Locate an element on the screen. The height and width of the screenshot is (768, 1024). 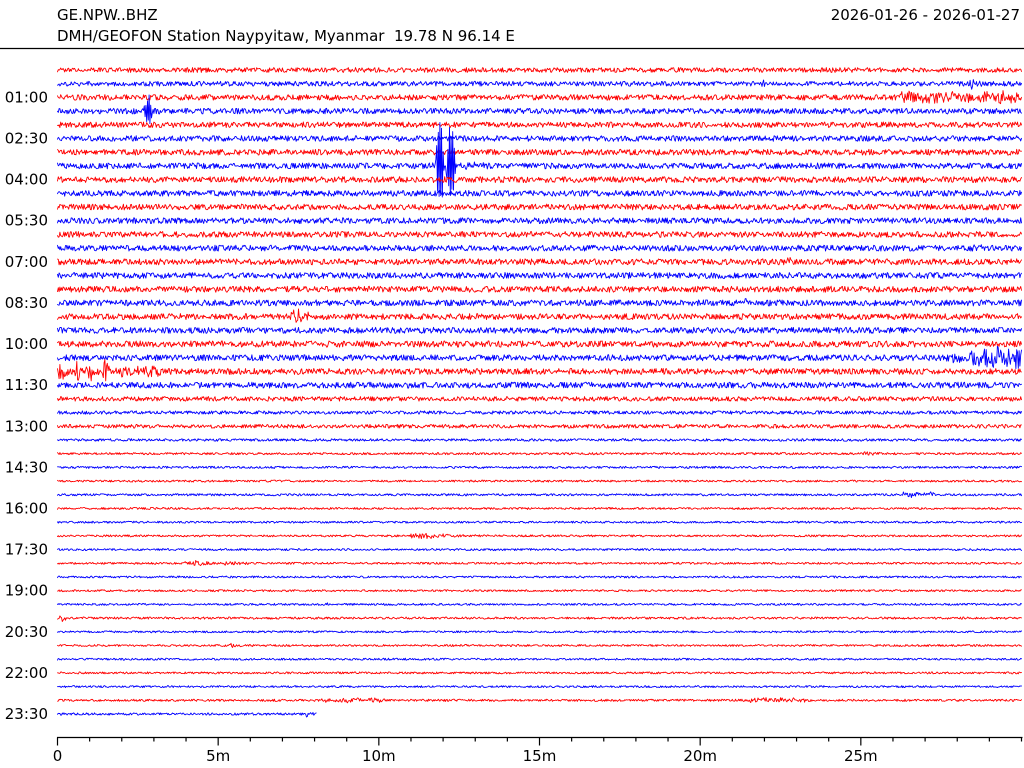
trace-row-04:30 is located at coordinates (539, 193).